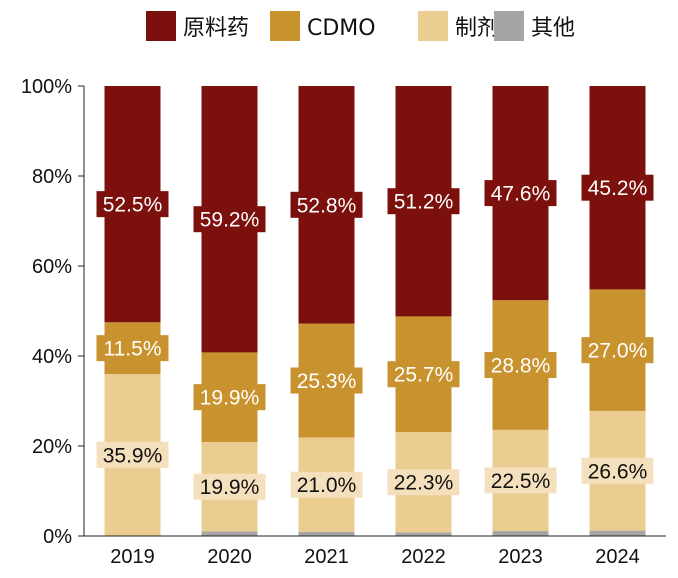  I want to click on x-axis: 2019 2020 2021 2022 2023 2024, so click(375, 551).